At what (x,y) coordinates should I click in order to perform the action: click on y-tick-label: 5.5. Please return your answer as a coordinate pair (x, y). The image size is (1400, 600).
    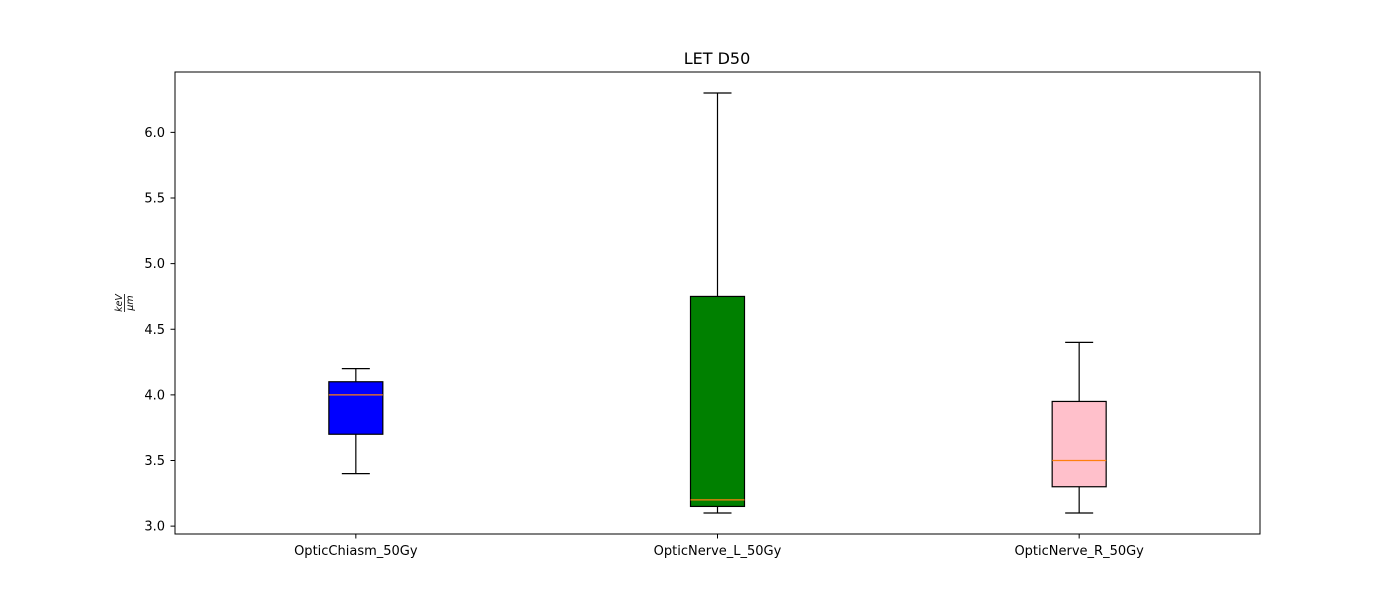
    Looking at the image, I should click on (154, 199).